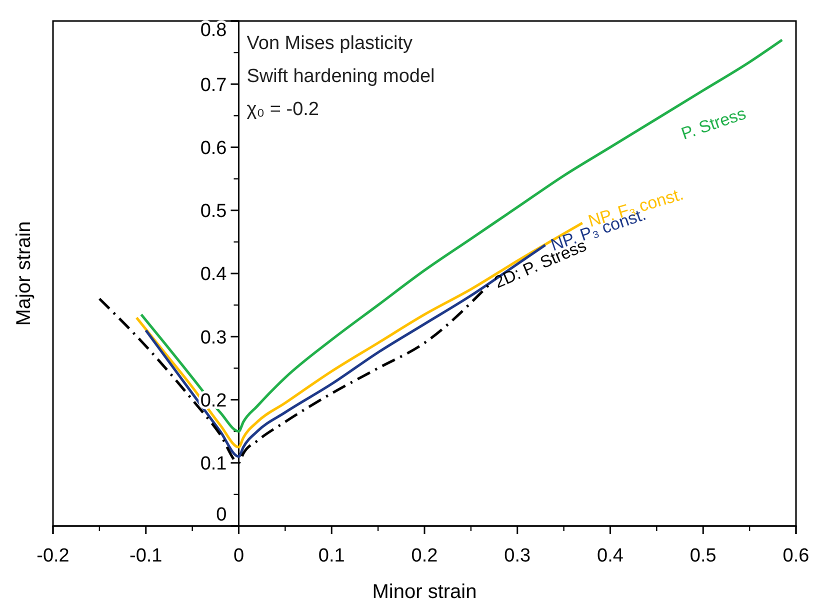 The image size is (826, 615). I want to click on x-axis-title: Minor strain, so click(424, 592).